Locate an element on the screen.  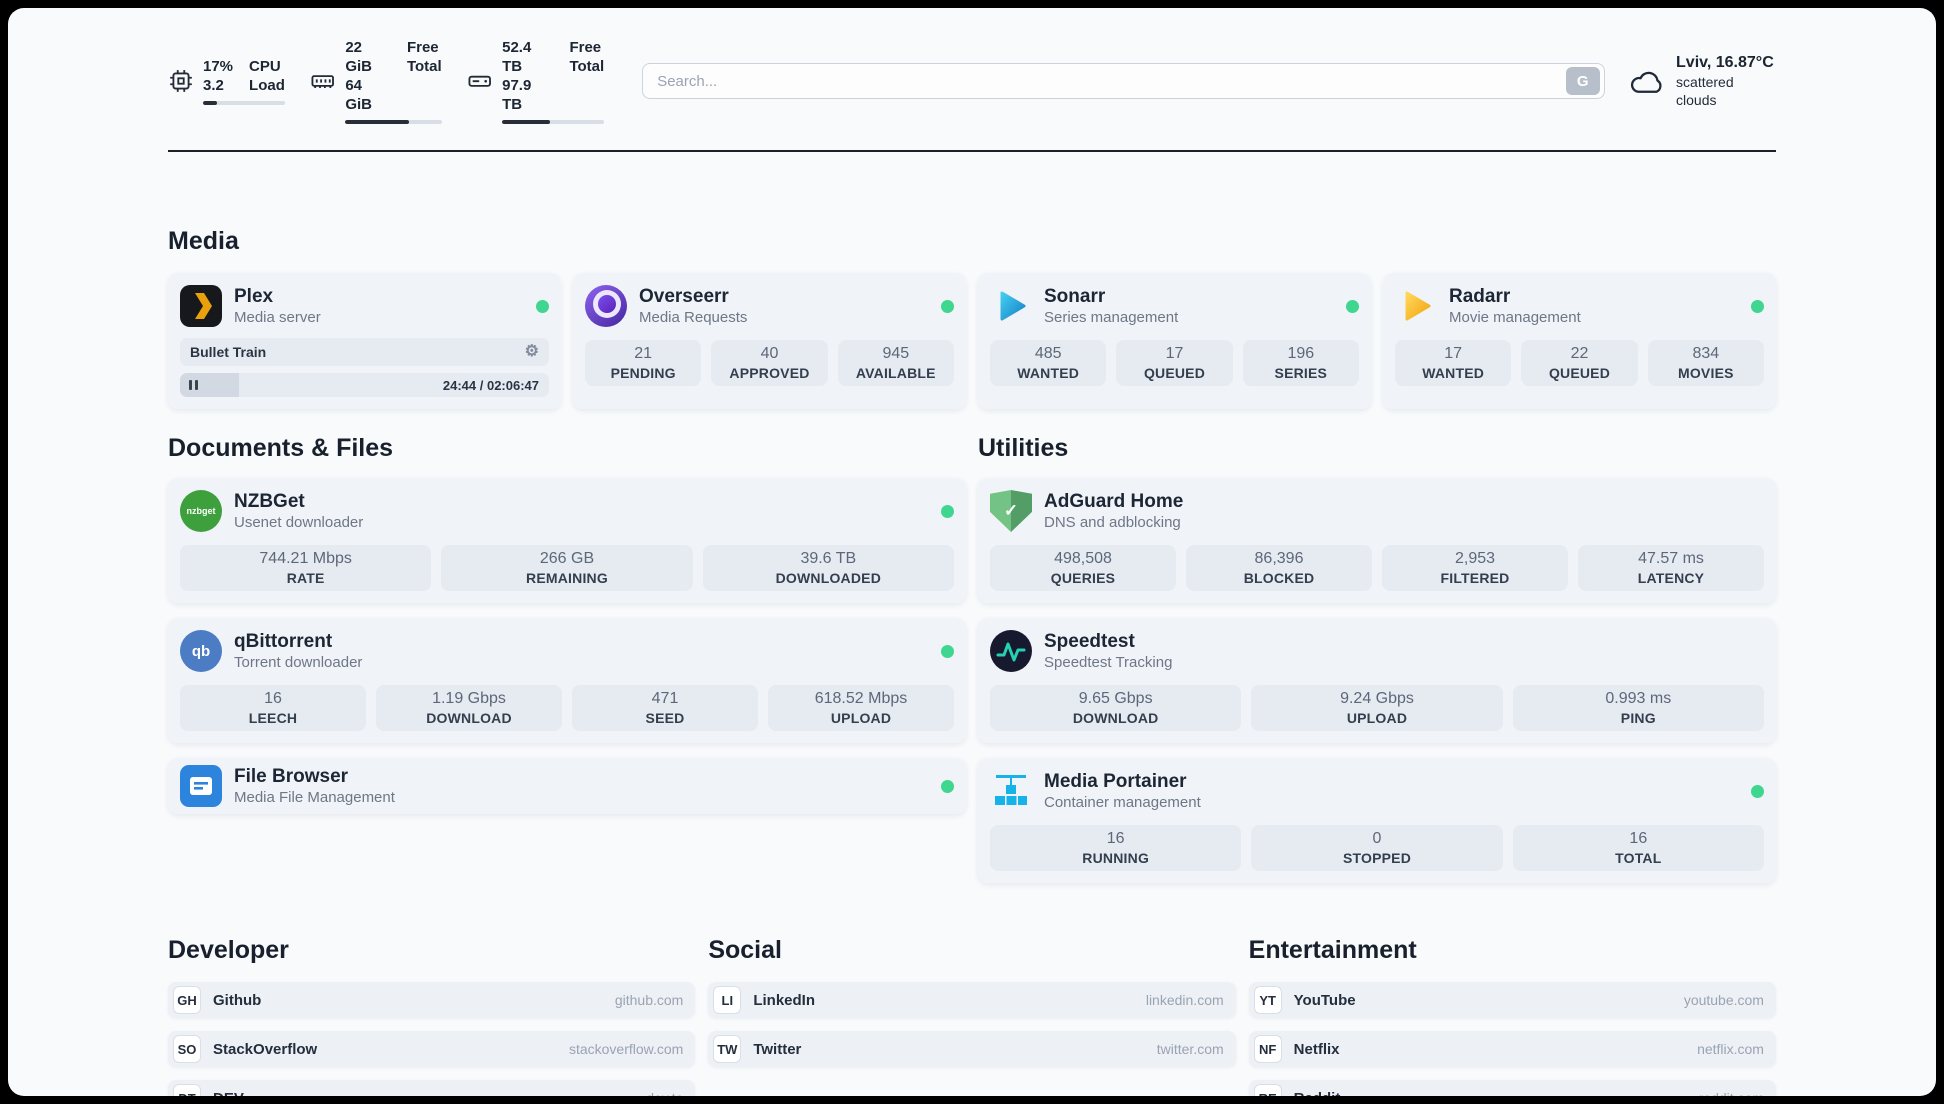
bookmark-abbr: YT is located at coordinates (1267, 1000).